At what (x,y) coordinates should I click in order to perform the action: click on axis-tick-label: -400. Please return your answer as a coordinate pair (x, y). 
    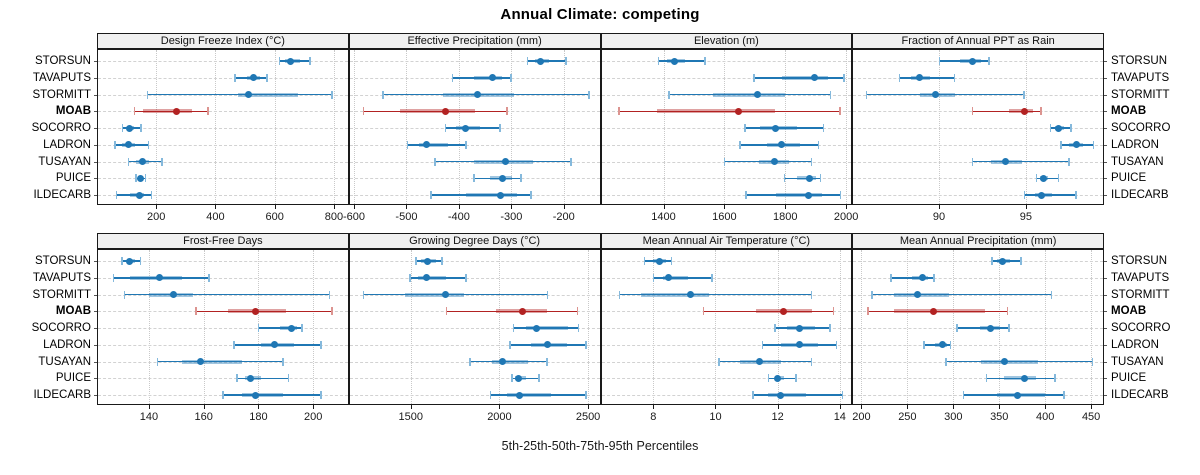
    Looking at the image, I should click on (458, 217).